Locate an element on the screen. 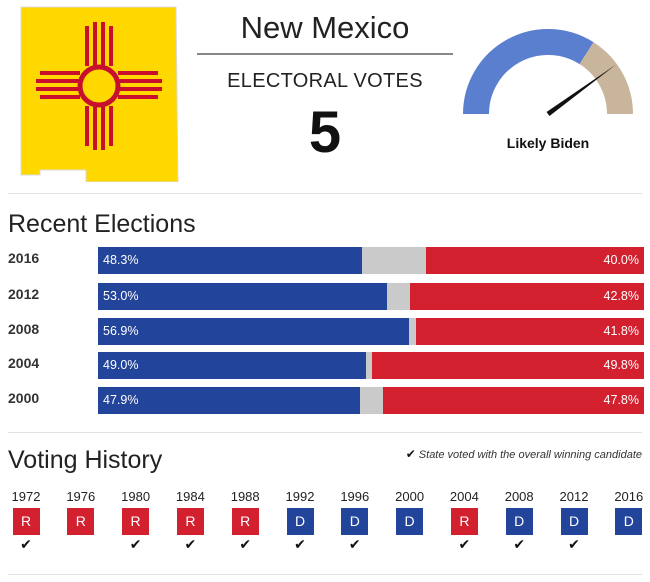 The width and height of the screenshot is (650, 582). state-name: New Mexico is located at coordinates (325, 27).